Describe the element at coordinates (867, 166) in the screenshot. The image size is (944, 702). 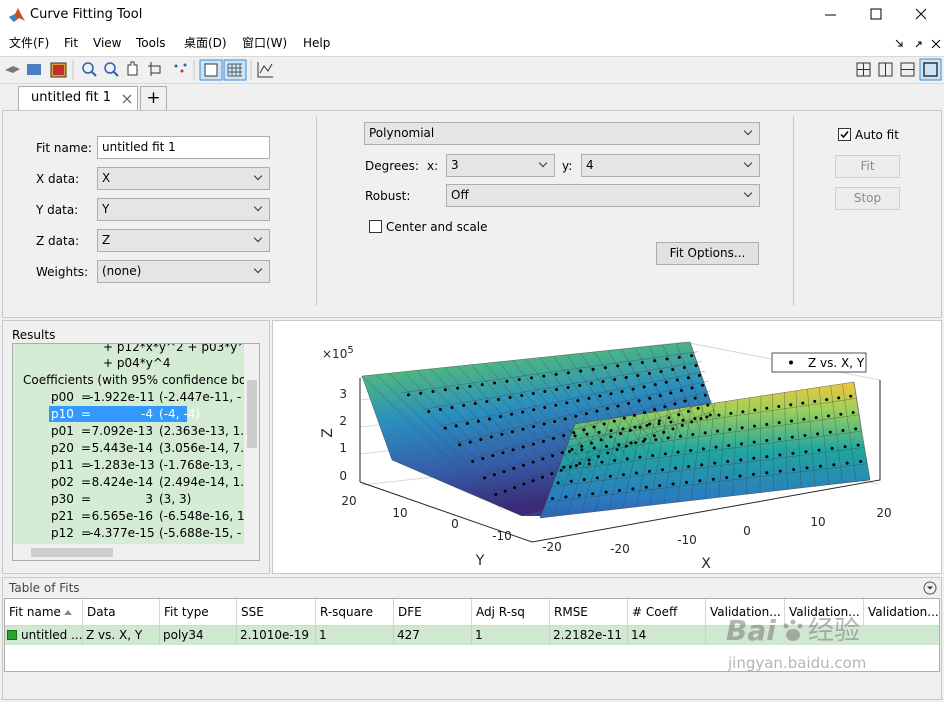
I see `fit-button: Fit` at that location.